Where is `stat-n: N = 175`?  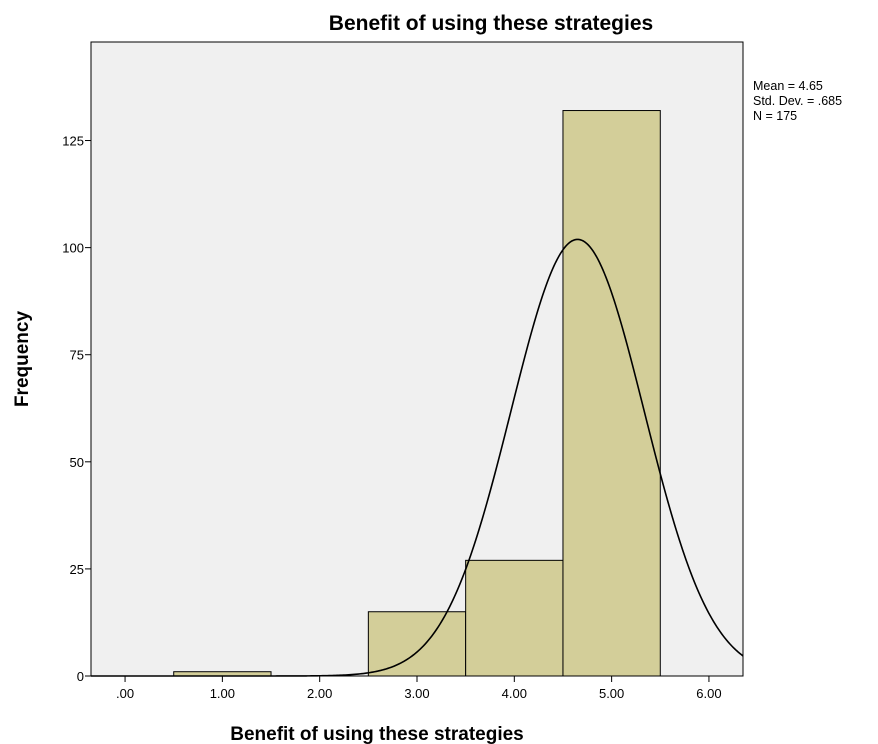
stat-n: N = 175 is located at coordinates (775, 116).